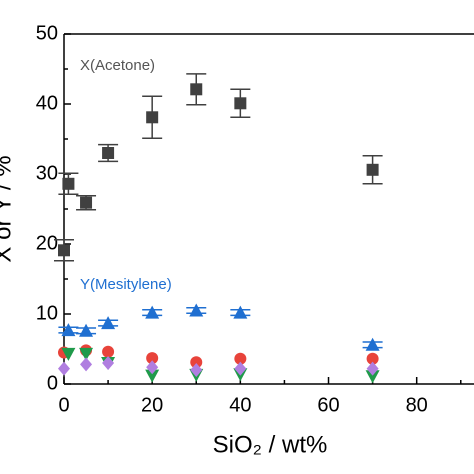  I want to click on x-axis-label: SiO₂ / wt%, so click(270, 444).